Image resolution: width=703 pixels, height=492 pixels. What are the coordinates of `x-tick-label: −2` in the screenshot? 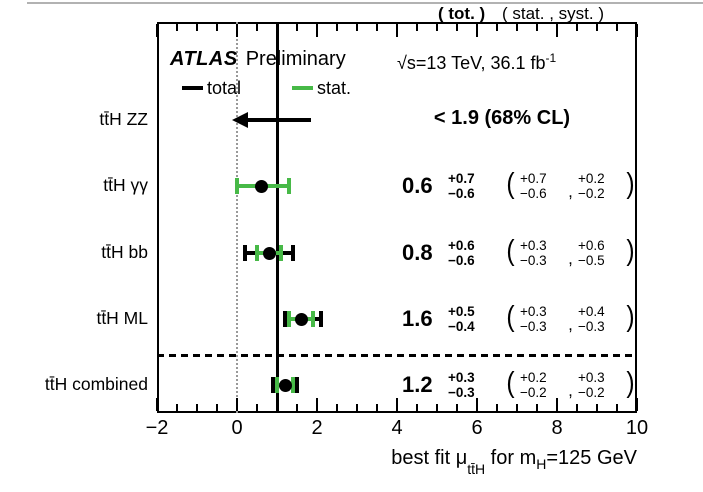 It's located at (157, 428).